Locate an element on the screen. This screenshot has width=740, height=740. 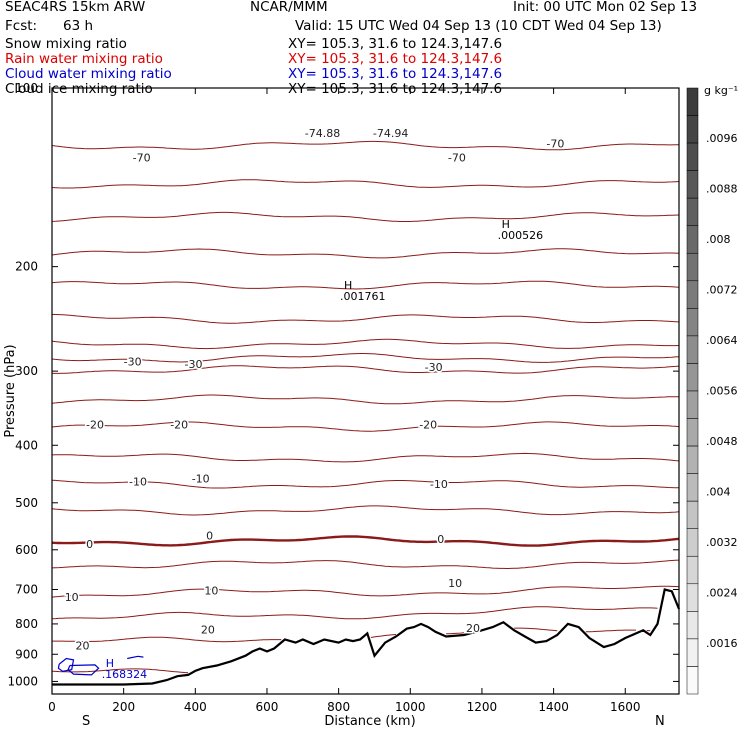
north-endpoint-label: N is located at coordinates (660, 721).